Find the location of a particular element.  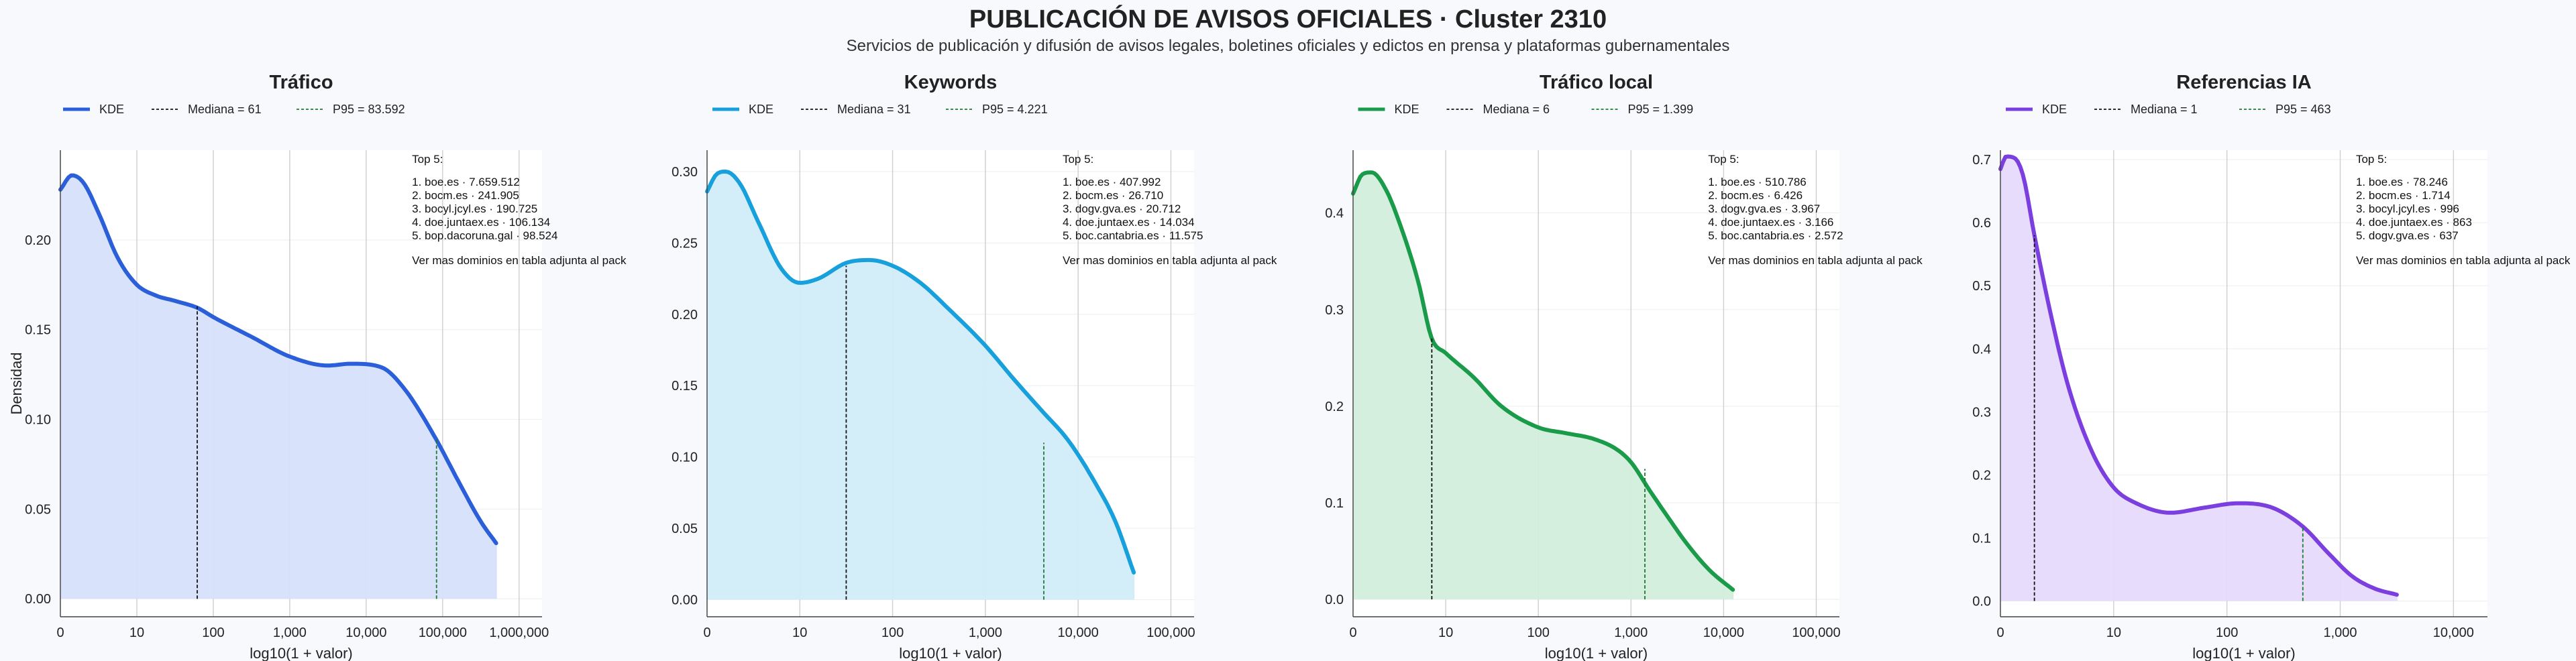

top5-item: 1. boe.es · 407.992 is located at coordinates (1112, 182).